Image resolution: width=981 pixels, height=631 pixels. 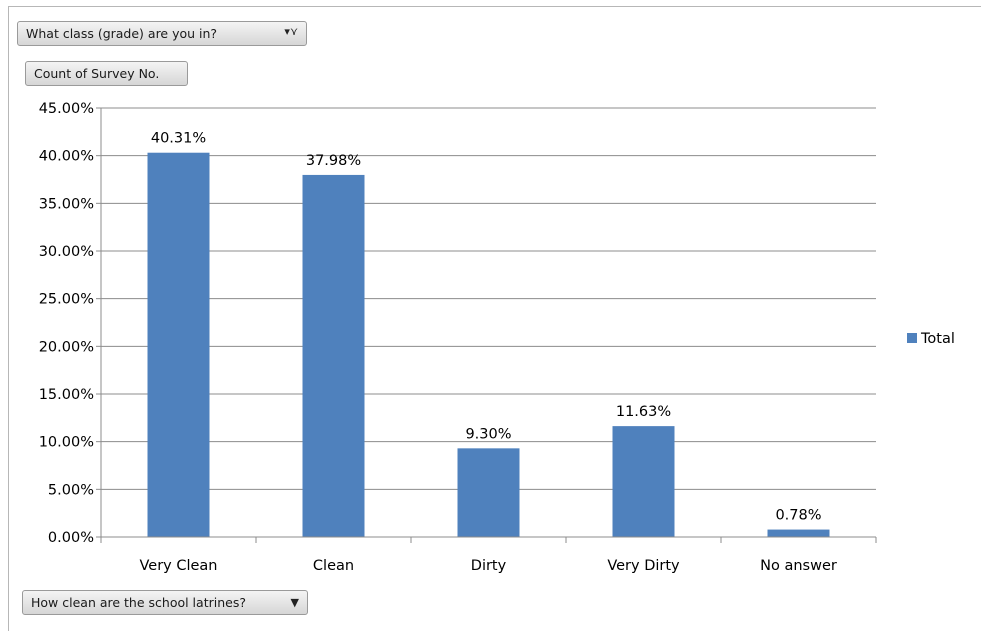 What do you see at coordinates (66, 347) in the screenshot?
I see `y-tick-label: 20.00%` at bounding box center [66, 347].